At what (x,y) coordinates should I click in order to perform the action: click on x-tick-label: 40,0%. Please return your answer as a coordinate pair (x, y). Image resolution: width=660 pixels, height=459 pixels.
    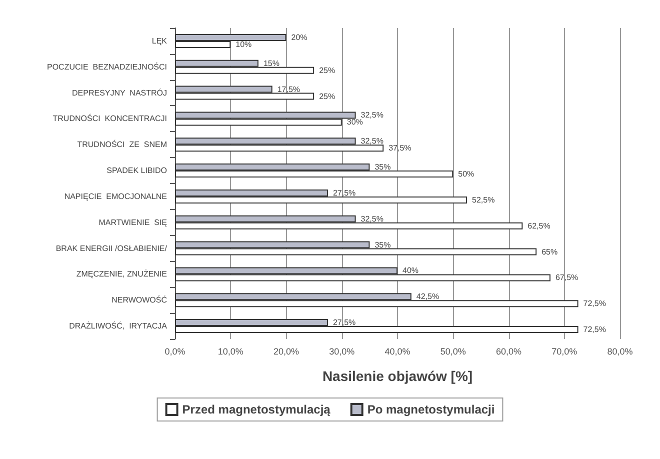
    Looking at the image, I should click on (397, 351).